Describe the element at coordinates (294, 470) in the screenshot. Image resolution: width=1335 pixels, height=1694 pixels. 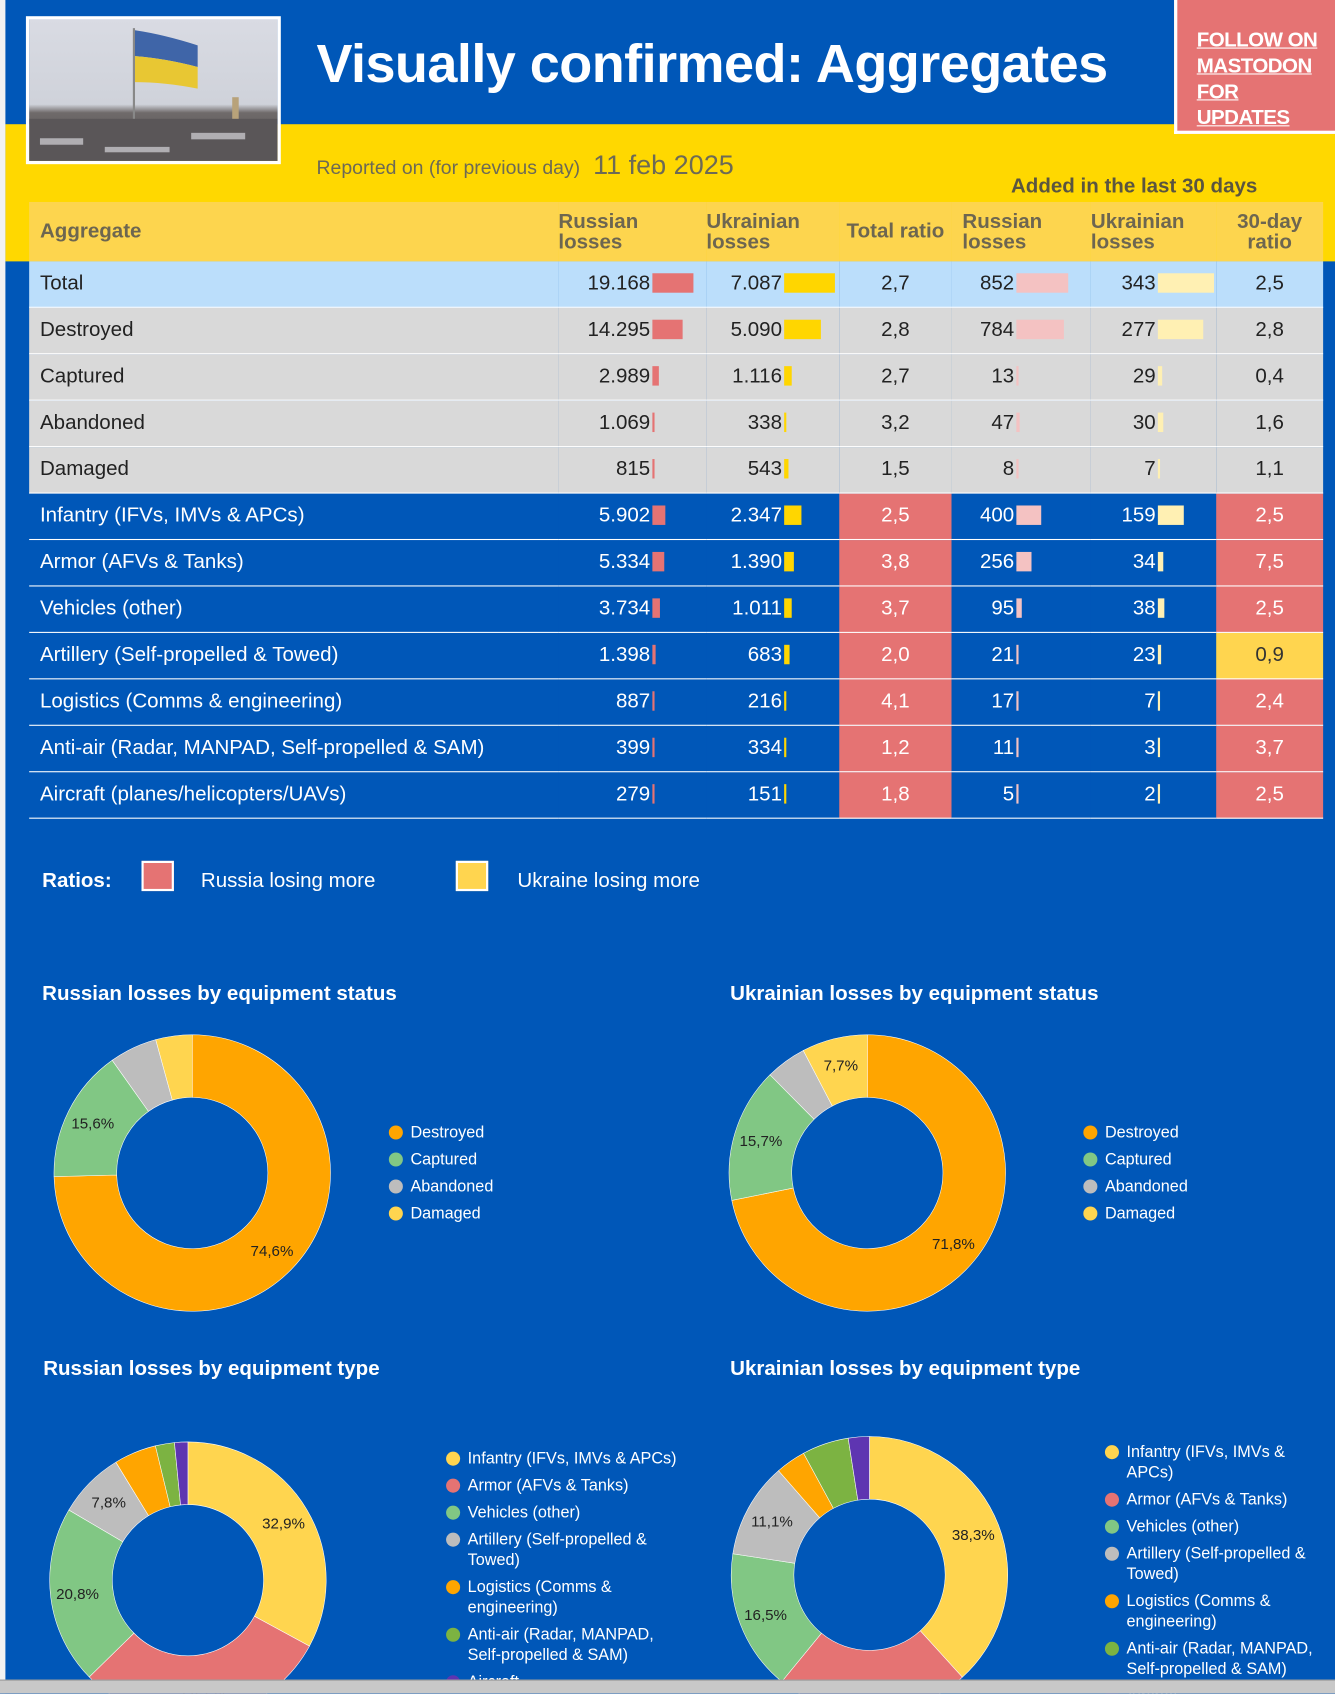
I see `row-name: Damaged` at that location.